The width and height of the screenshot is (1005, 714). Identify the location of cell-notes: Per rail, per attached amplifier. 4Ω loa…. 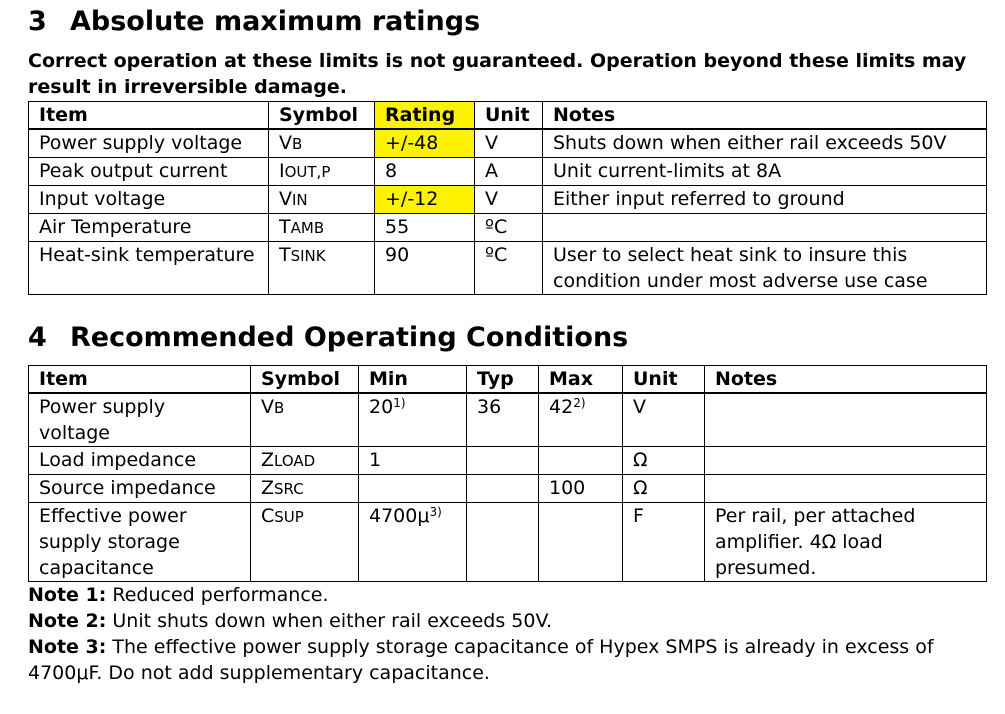
(845, 542).